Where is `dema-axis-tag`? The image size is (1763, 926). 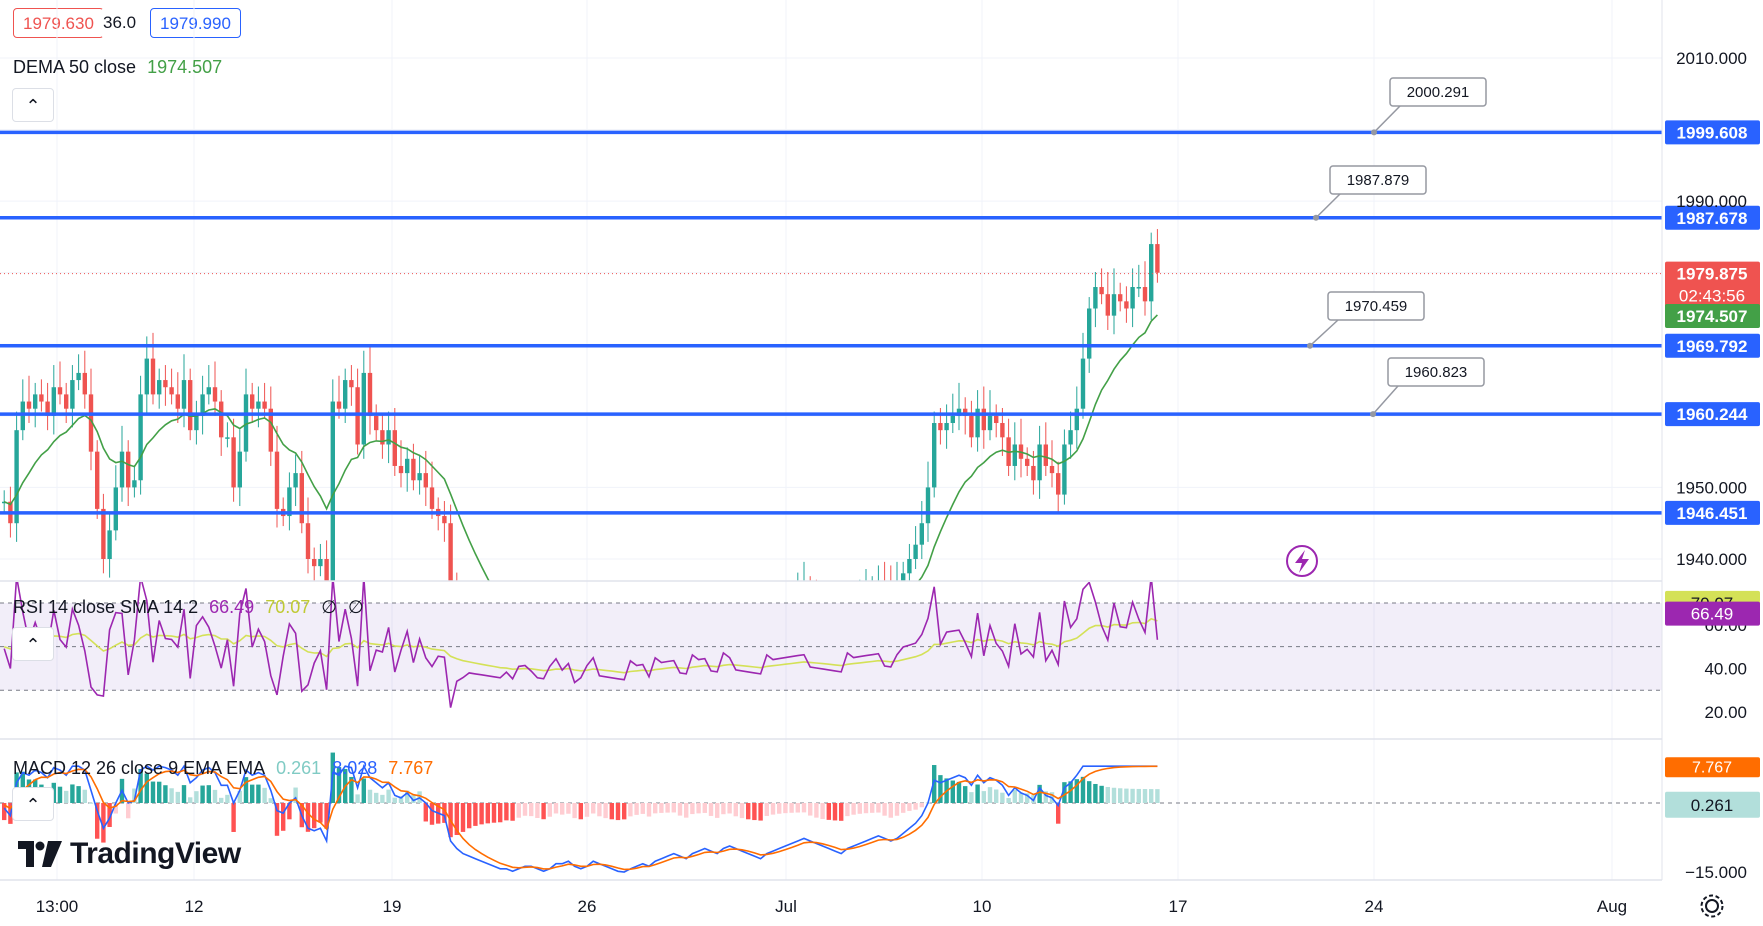
dema-axis-tag is located at coordinates (1712, 316).